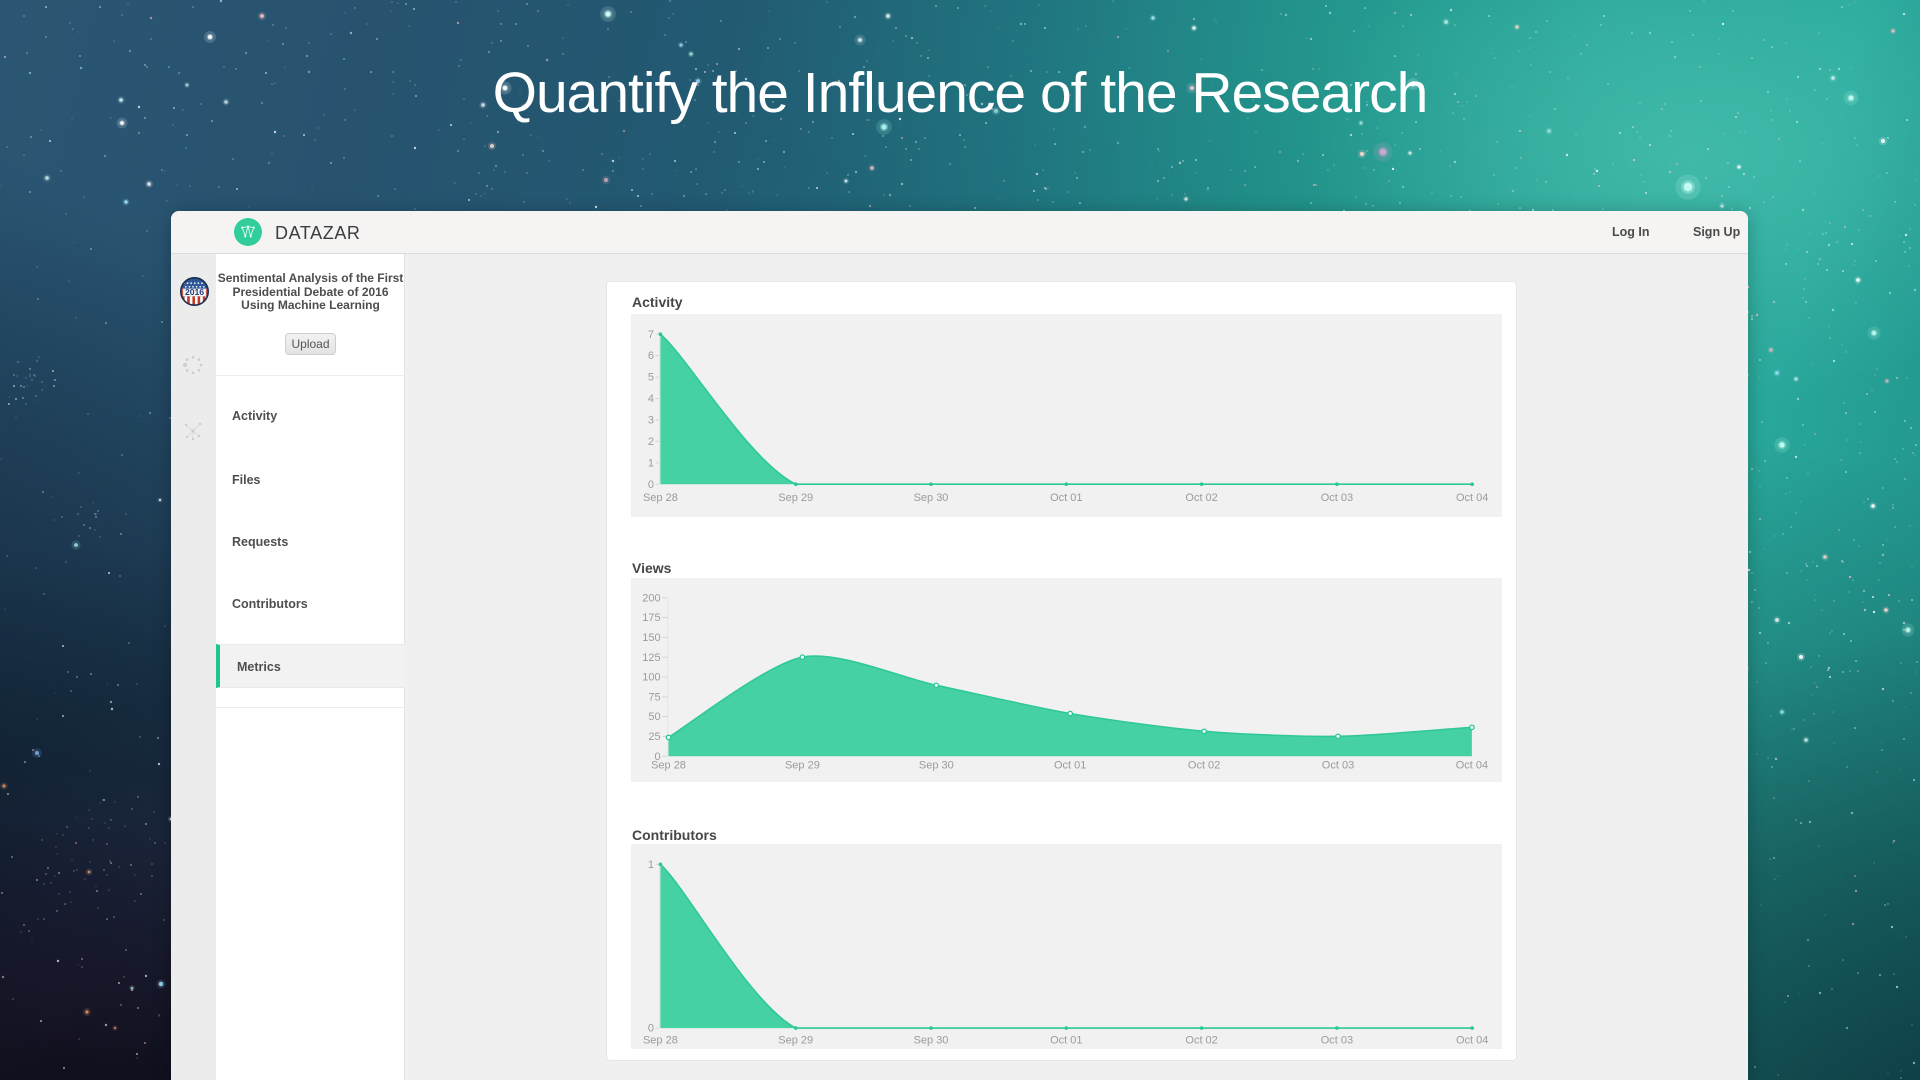 Image resolution: width=1920 pixels, height=1080 pixels. I want to click on svg-text: 5, so click(651, 378).